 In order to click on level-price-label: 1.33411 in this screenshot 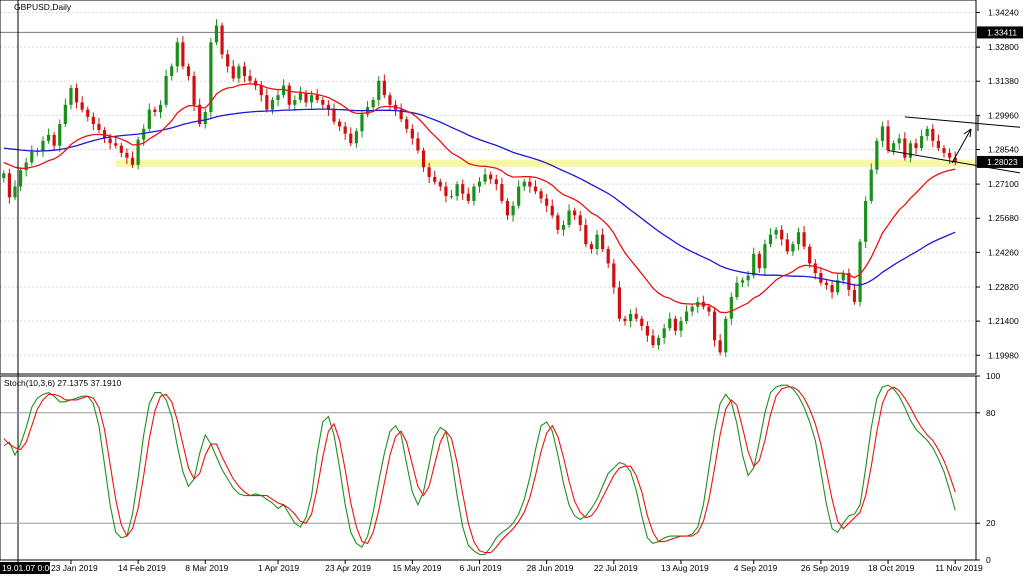, I will do `click(1002, 32)`.